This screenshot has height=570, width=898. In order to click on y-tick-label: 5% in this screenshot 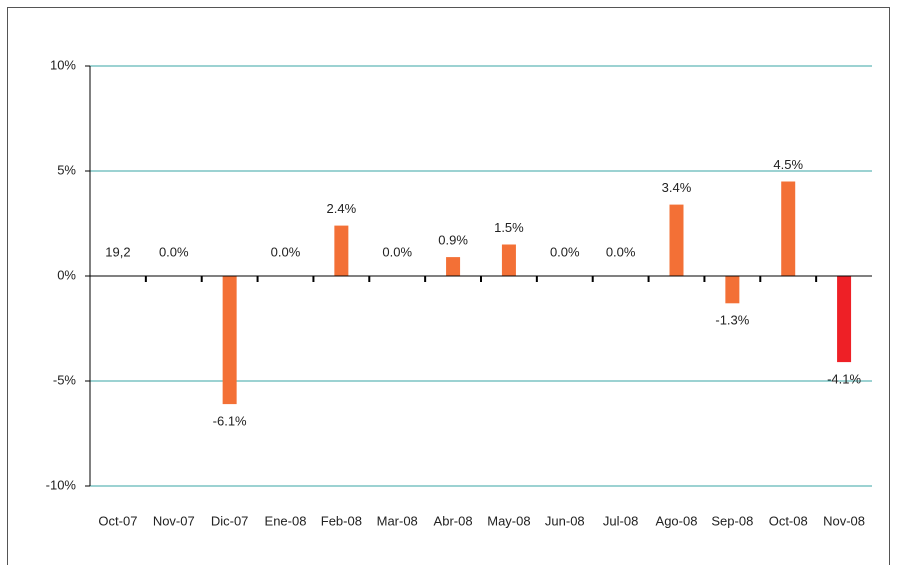, I will do `click(66, 169)`.